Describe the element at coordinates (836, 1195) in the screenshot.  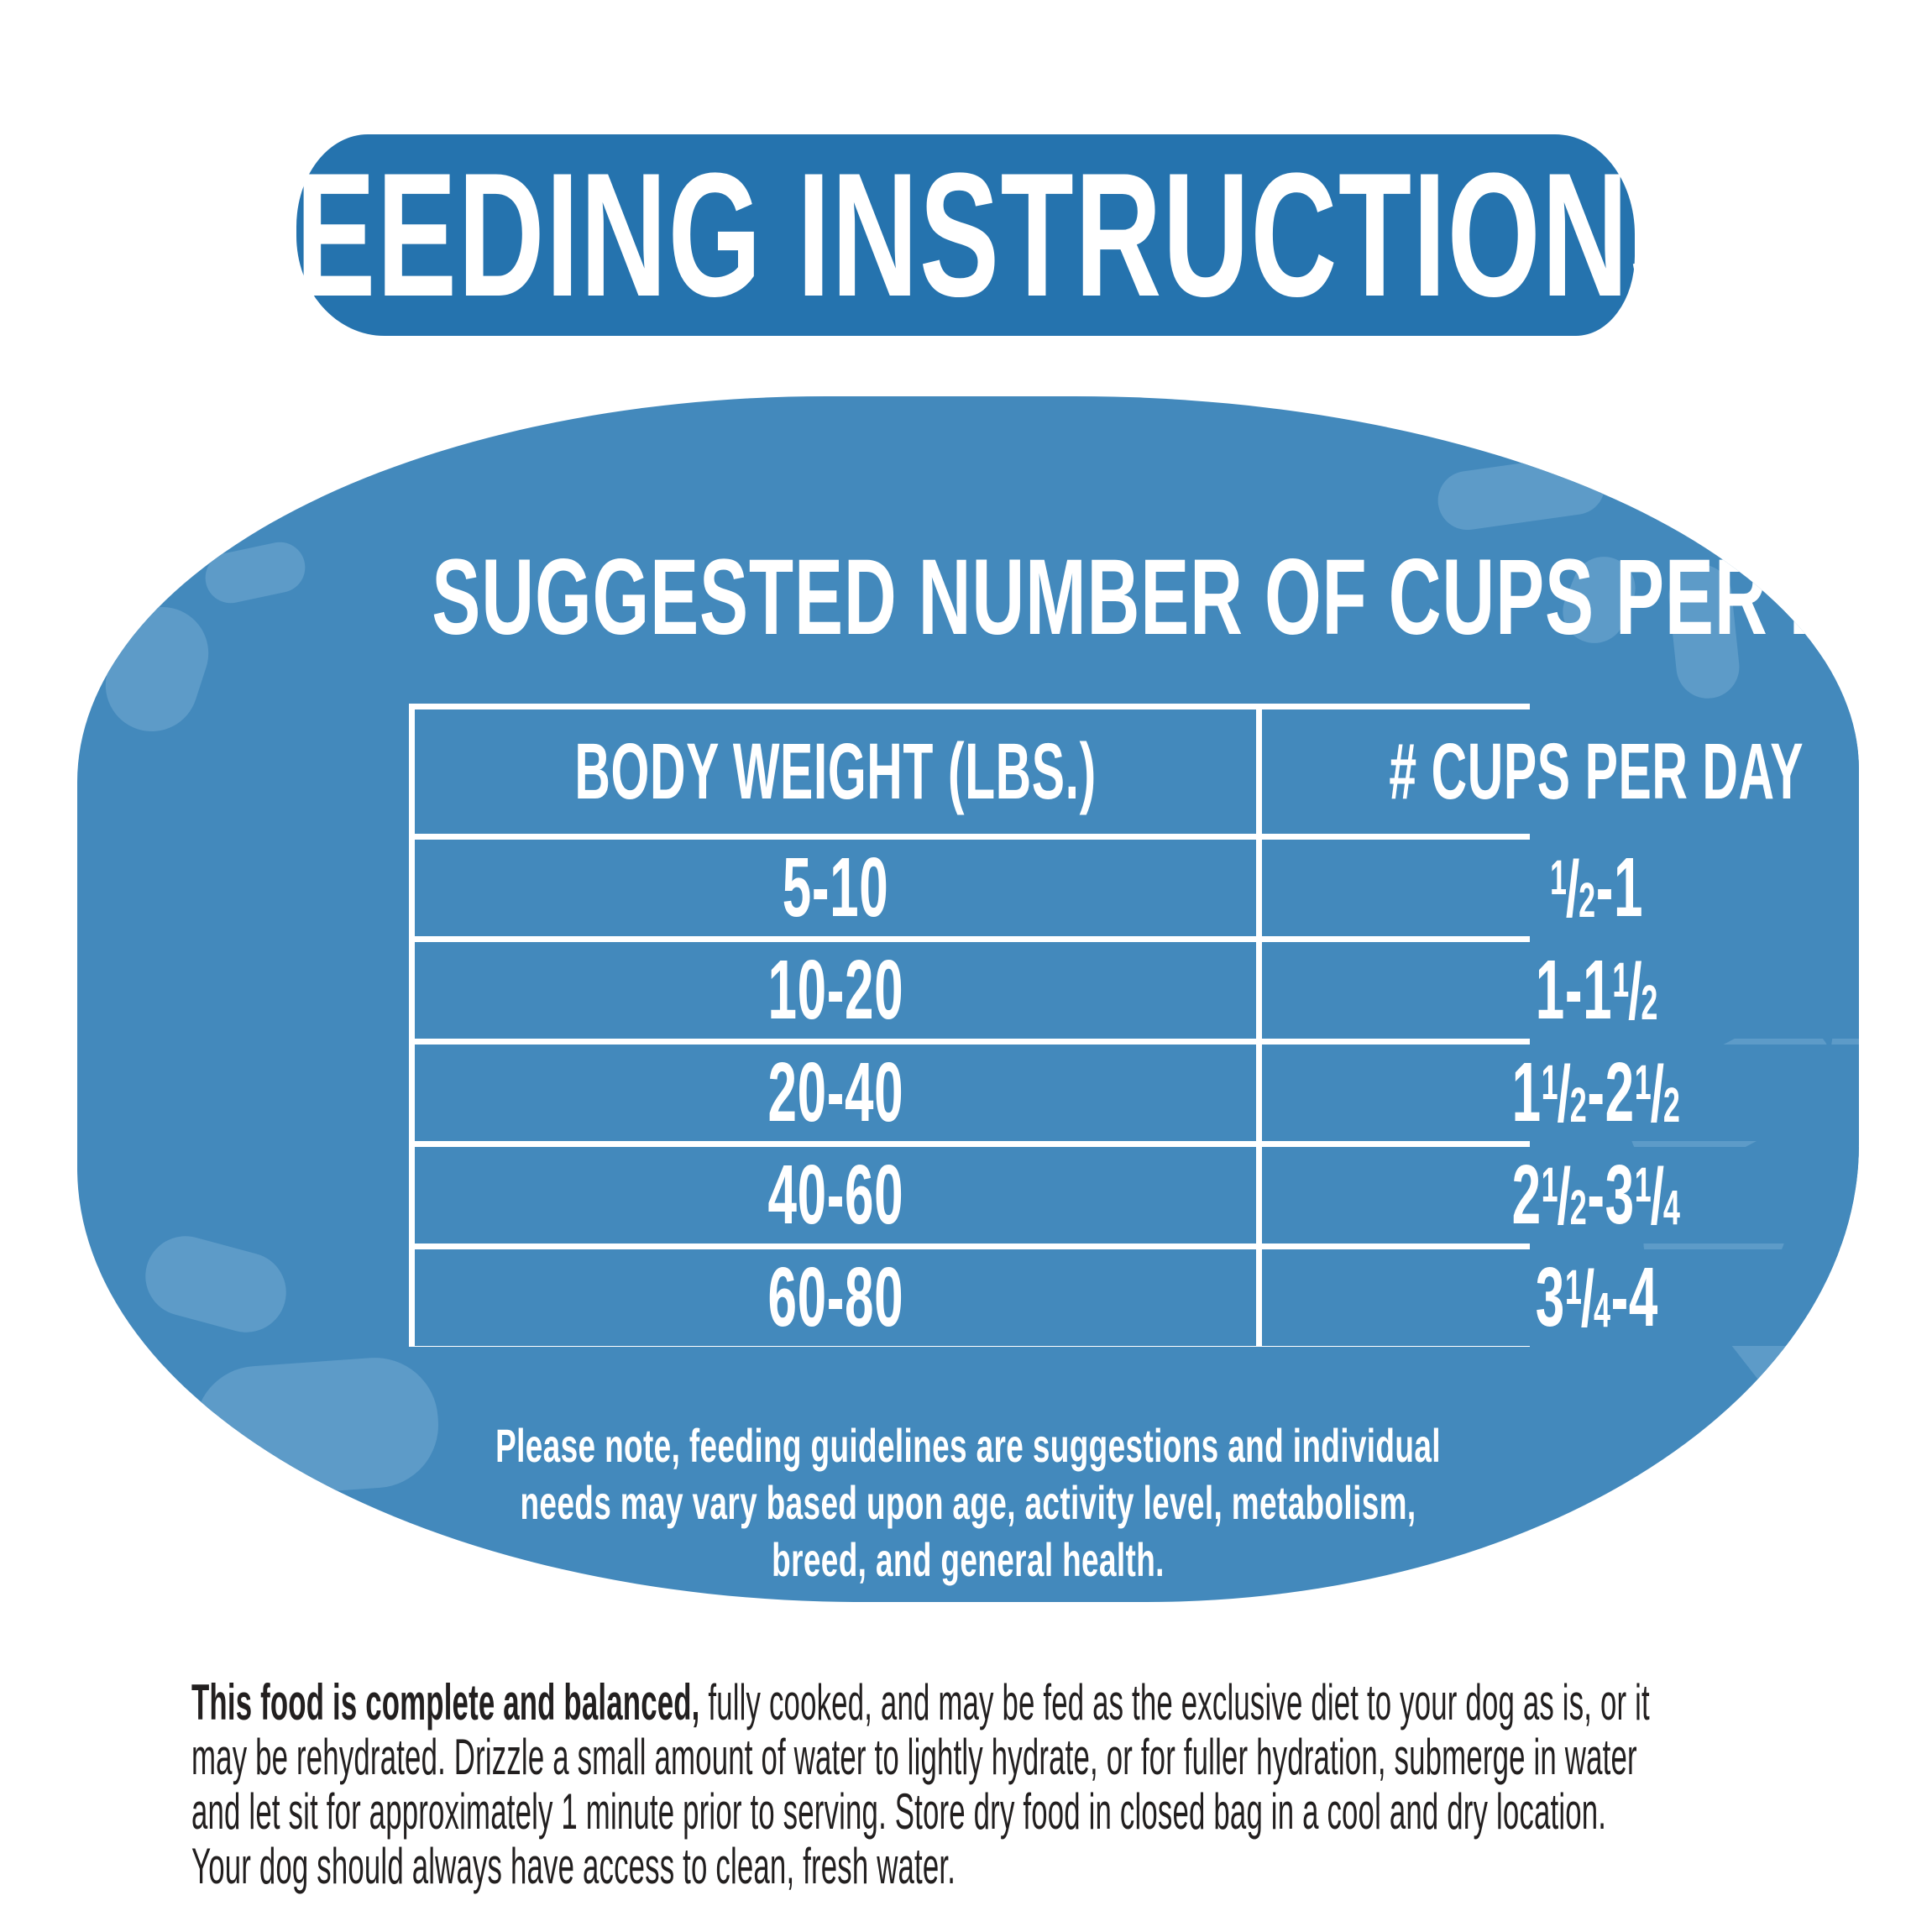
I see `table-cell-weight: 40-60` at that location.